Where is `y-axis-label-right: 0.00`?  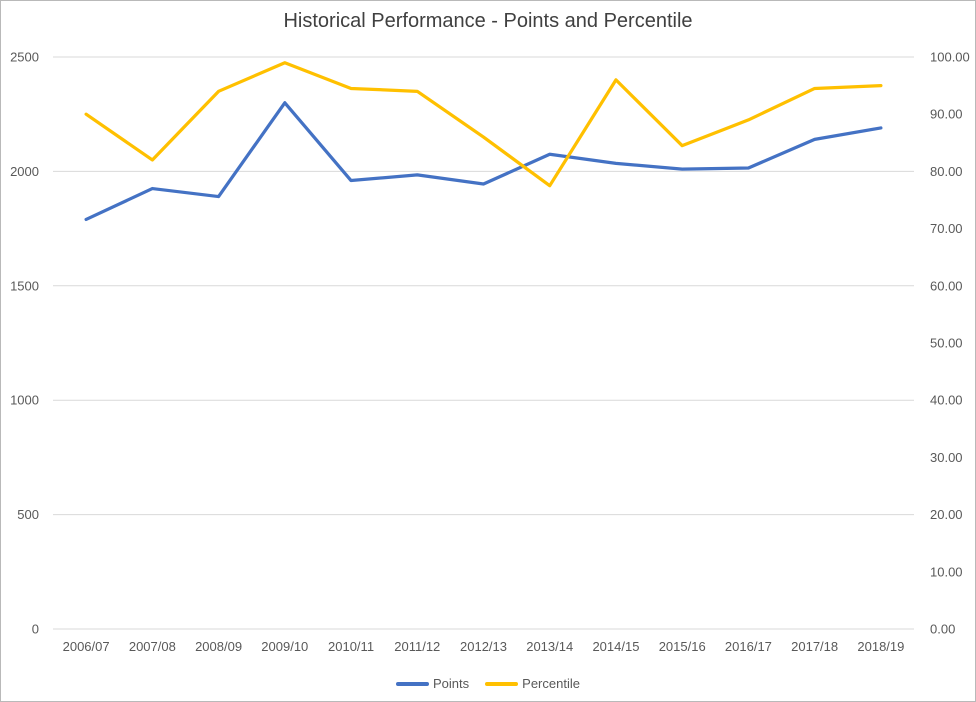 y-axis-label-right: 0.00 is located at coordinates (942, 629).